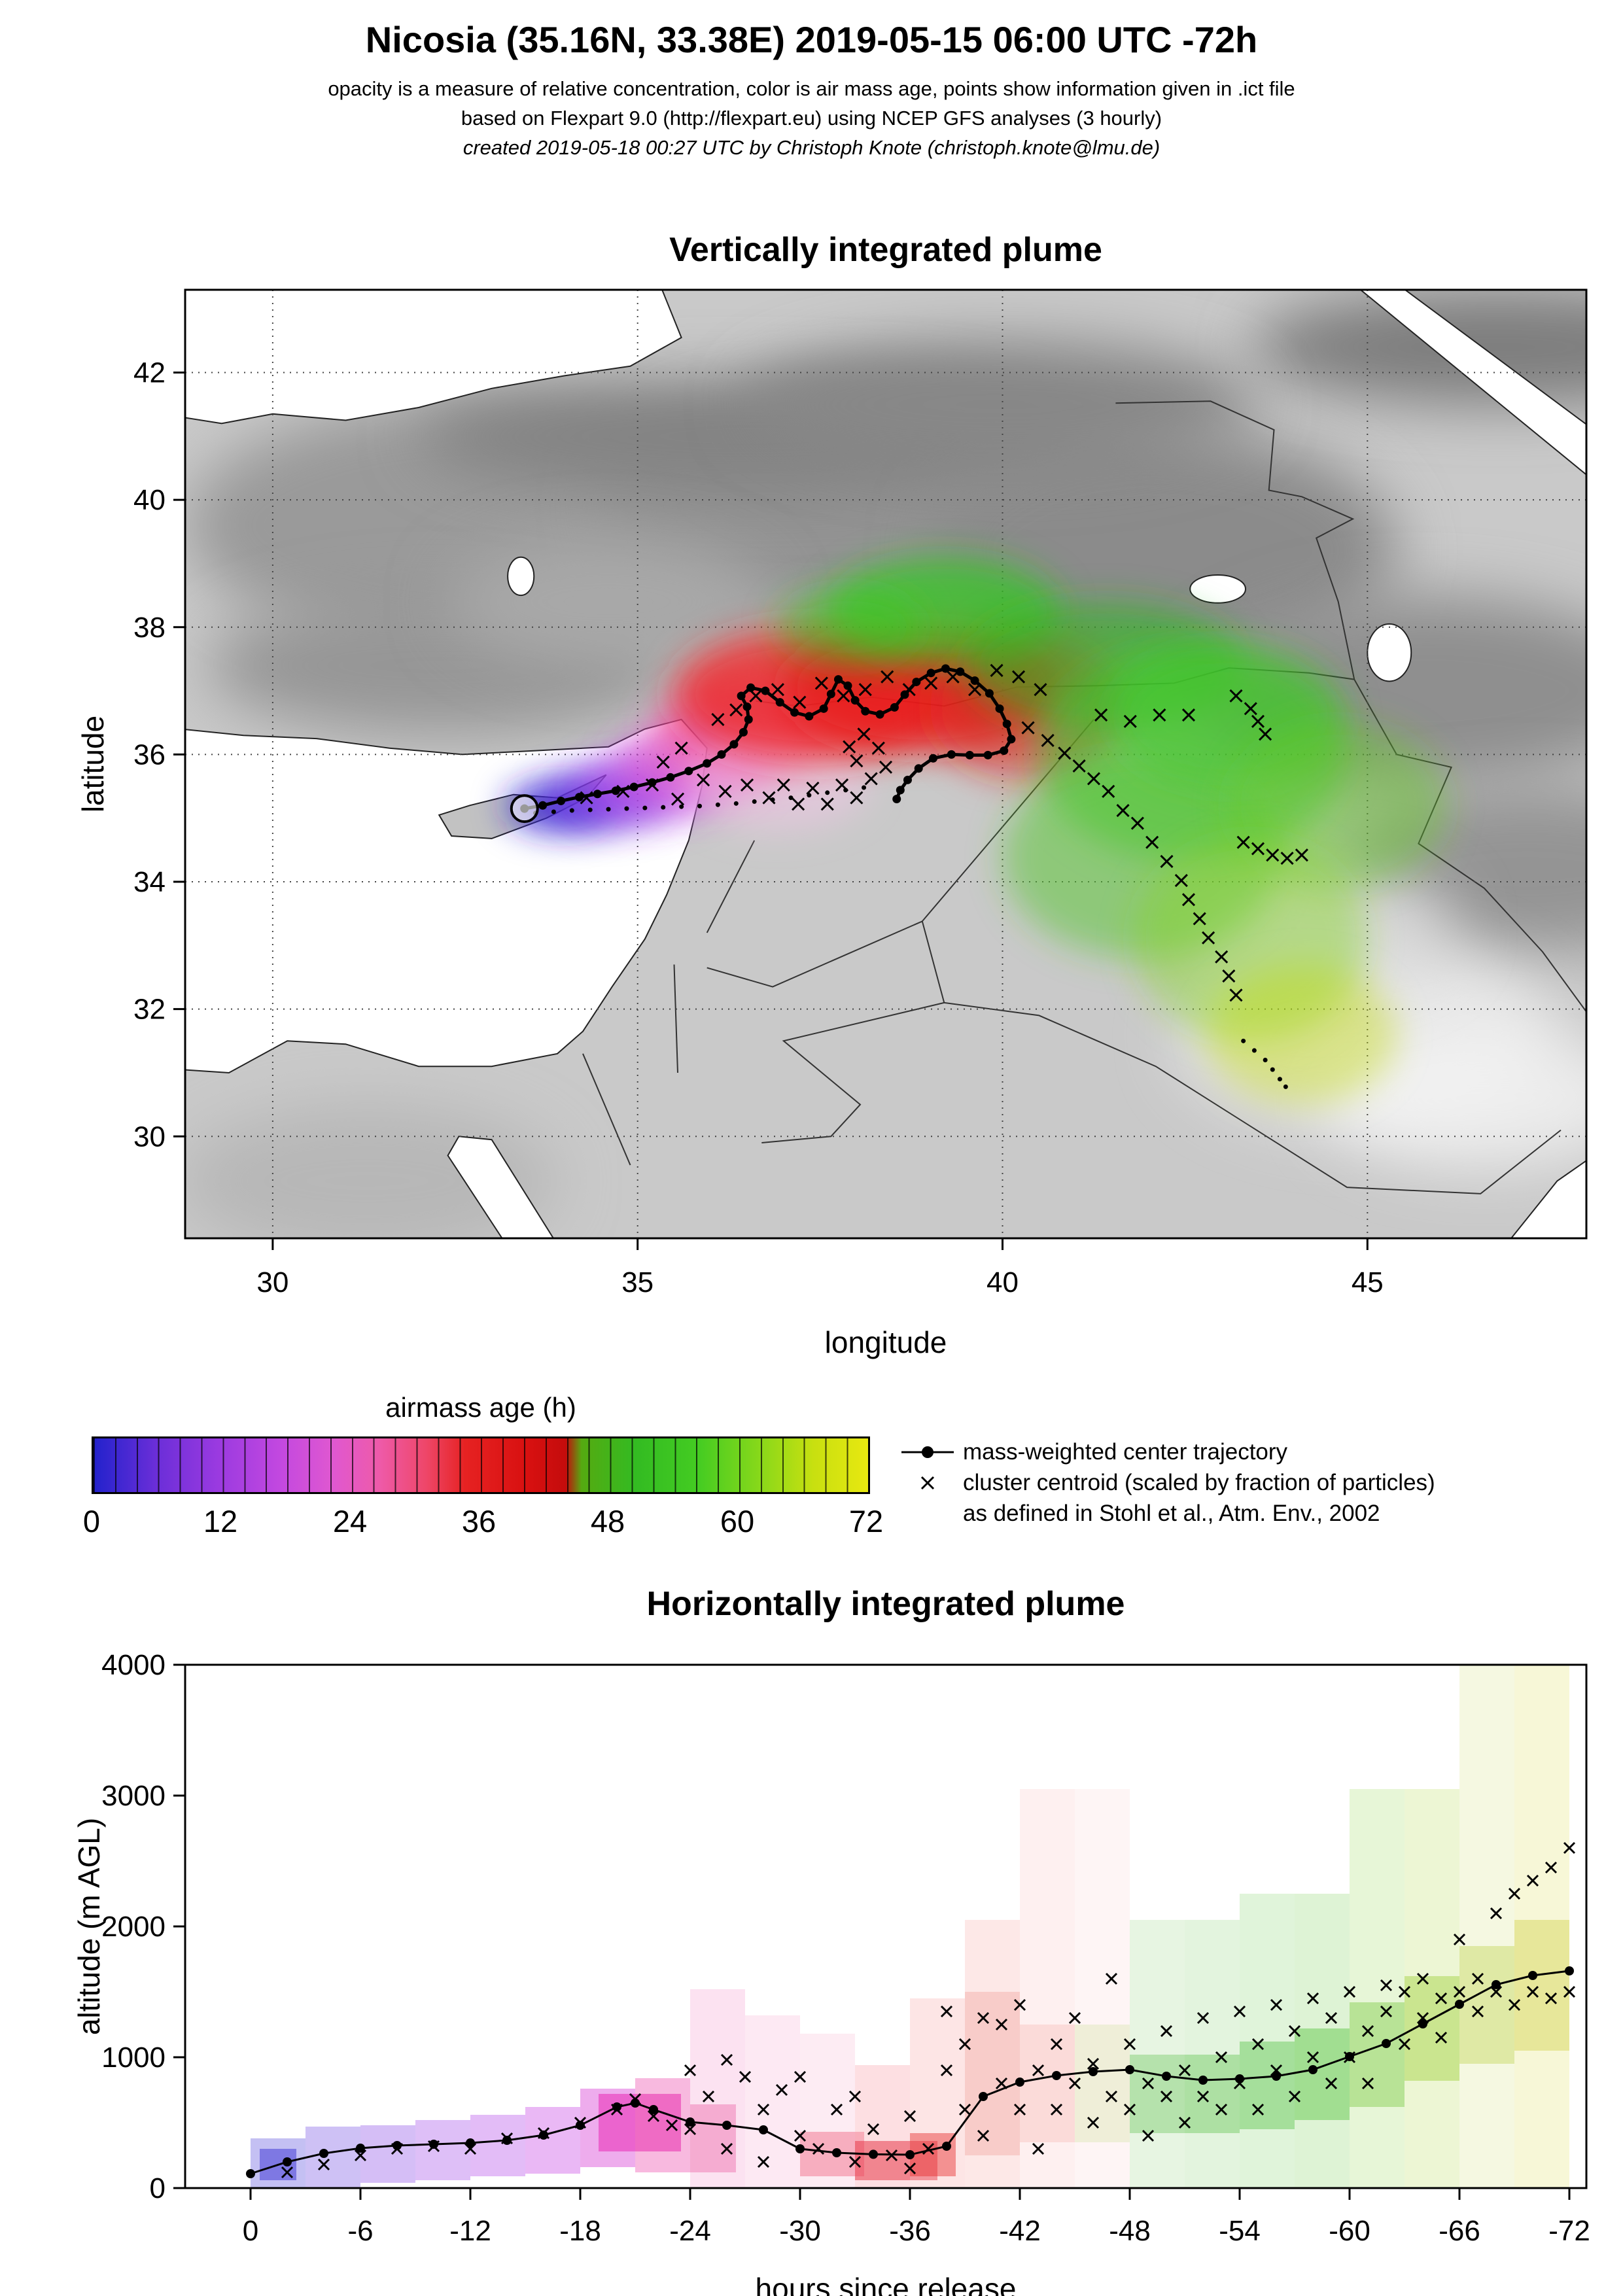 This screenshot has height=2296, width=1623. I want to click on alt-x-tick-label: -60, so click(1349, 2231).